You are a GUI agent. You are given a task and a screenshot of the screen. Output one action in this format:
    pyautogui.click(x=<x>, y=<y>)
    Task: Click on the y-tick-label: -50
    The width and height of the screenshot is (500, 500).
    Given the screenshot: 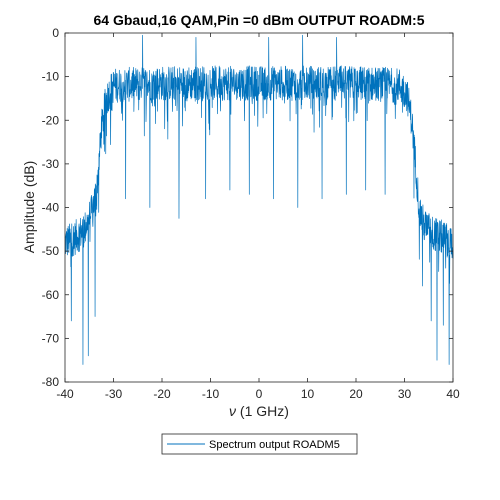 What is the action you would take?
    pyautogui.click(x=51, y=251)
    